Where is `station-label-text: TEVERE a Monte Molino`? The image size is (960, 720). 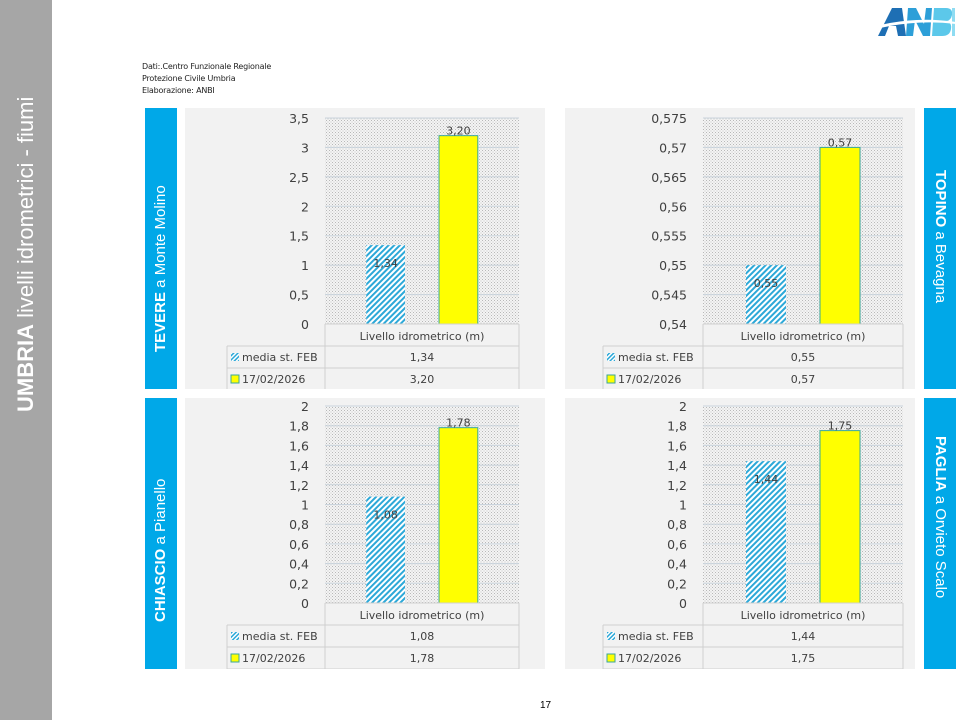 station-label-text: TEVERE a Monte Molino is located at coordinates (161, 268).